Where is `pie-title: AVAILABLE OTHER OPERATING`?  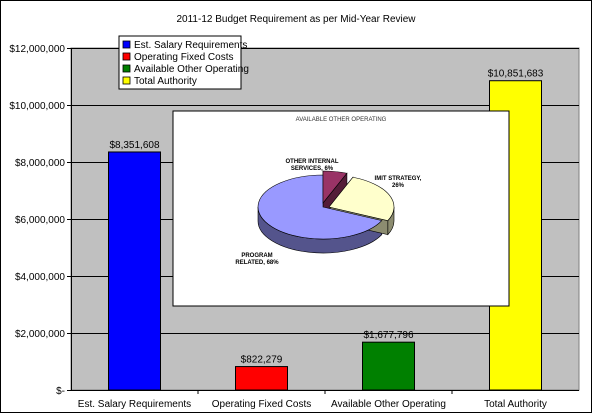
pie-title: AVAILABLE OTHER OPERATING is located at coordinates (341, 120).